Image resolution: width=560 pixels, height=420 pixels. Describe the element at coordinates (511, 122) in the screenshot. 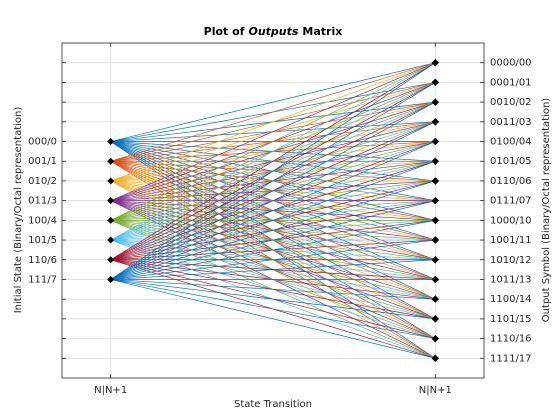

I see `y2-tick-label: 0011/03` at that location.